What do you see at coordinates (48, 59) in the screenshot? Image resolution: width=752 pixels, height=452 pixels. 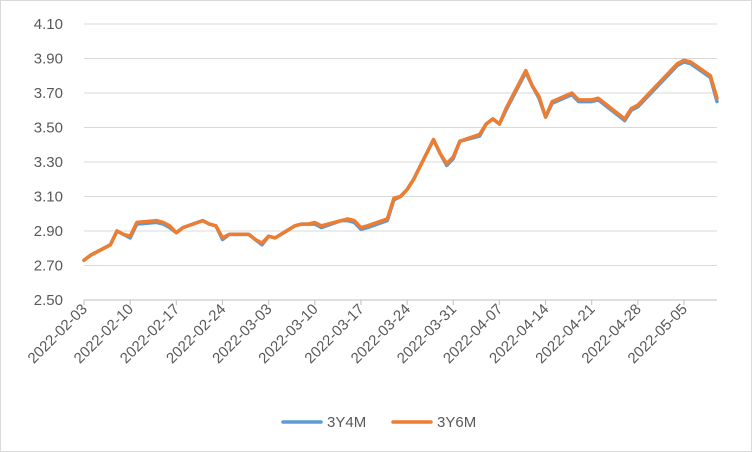 I see `y-tick-label: 3.90` at bounding box center [48, 59].